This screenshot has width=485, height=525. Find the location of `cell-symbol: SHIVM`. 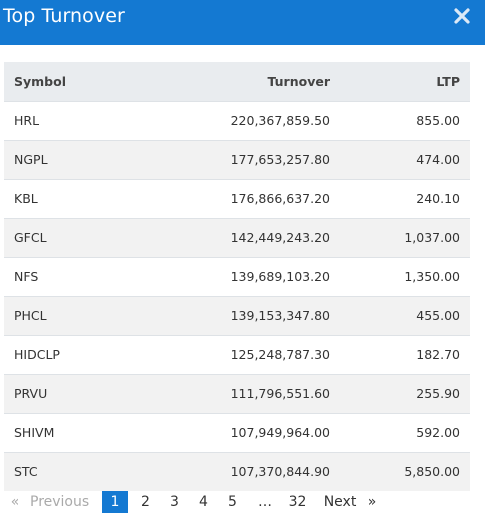

cell-symbol: SHIVM is located at coordinates (34, 432).